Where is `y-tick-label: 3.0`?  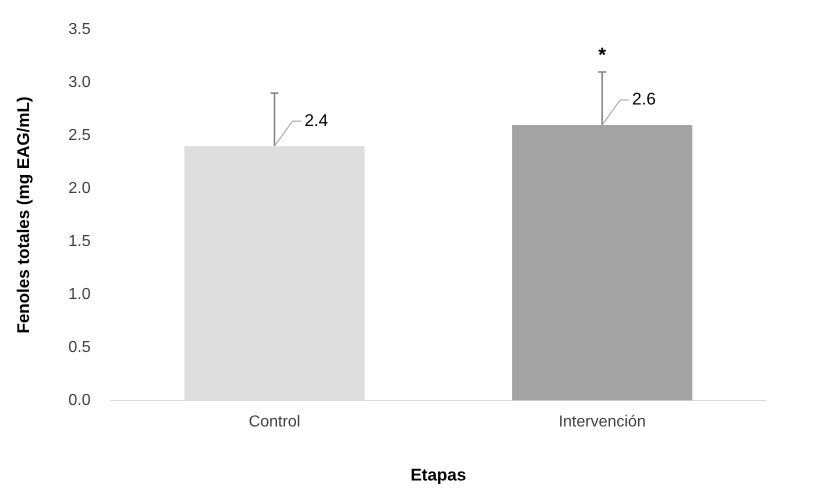 y-tick-label: 3.0 is located at coordinates (79, 82).